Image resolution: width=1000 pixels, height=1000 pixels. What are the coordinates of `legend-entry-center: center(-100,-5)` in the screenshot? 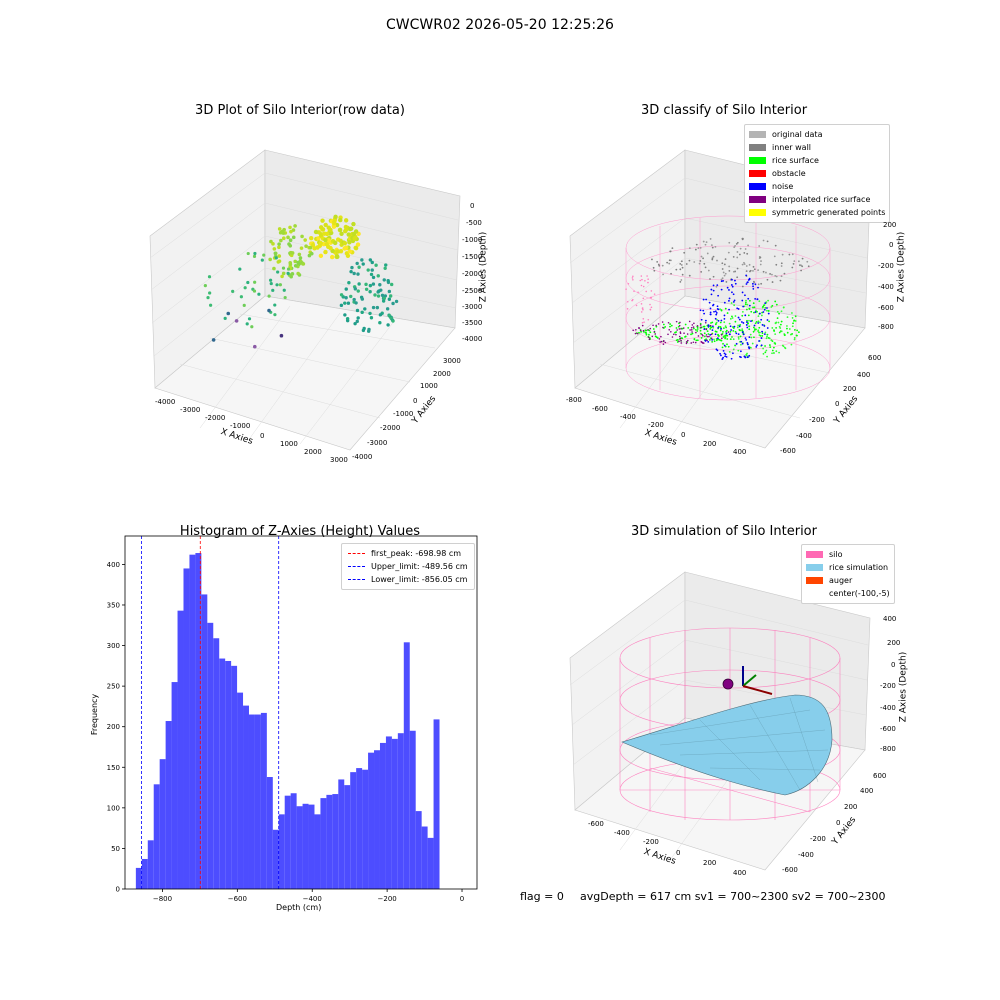 It's located at (848, 593).